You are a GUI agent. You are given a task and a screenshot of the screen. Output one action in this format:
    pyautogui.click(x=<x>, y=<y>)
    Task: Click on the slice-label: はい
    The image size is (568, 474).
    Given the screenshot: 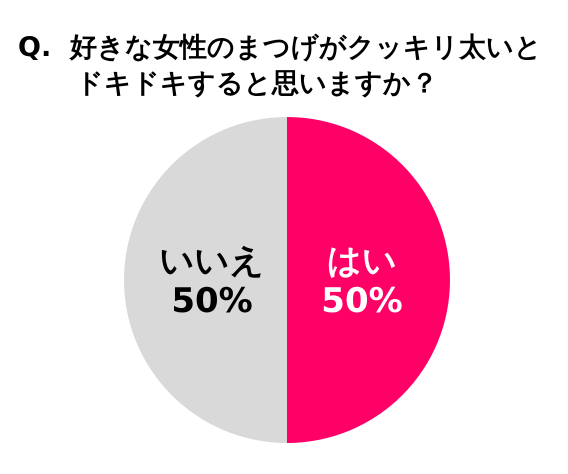 What is the action you would take?
    pyautogui.click(x=361, y=261)
    